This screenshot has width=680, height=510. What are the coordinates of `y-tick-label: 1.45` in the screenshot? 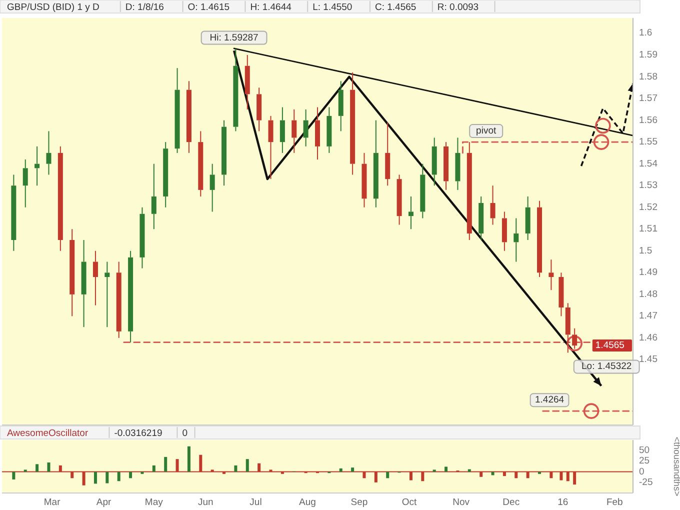 It's located at (648, 360).